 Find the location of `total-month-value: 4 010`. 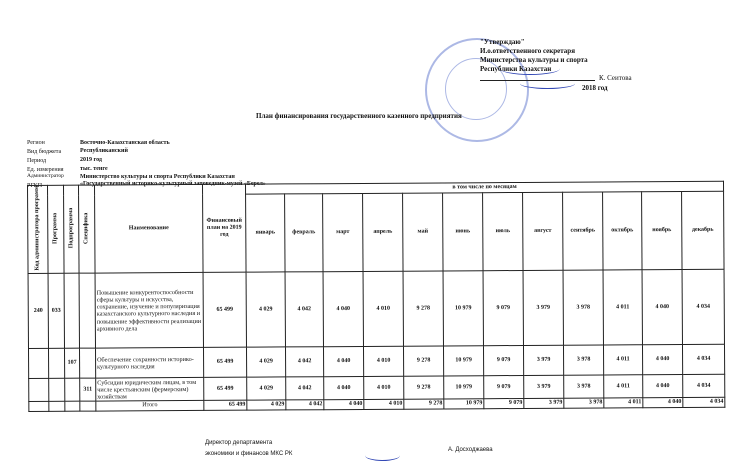

total-month-value: 4 010 is located at coordinates (383, 404).